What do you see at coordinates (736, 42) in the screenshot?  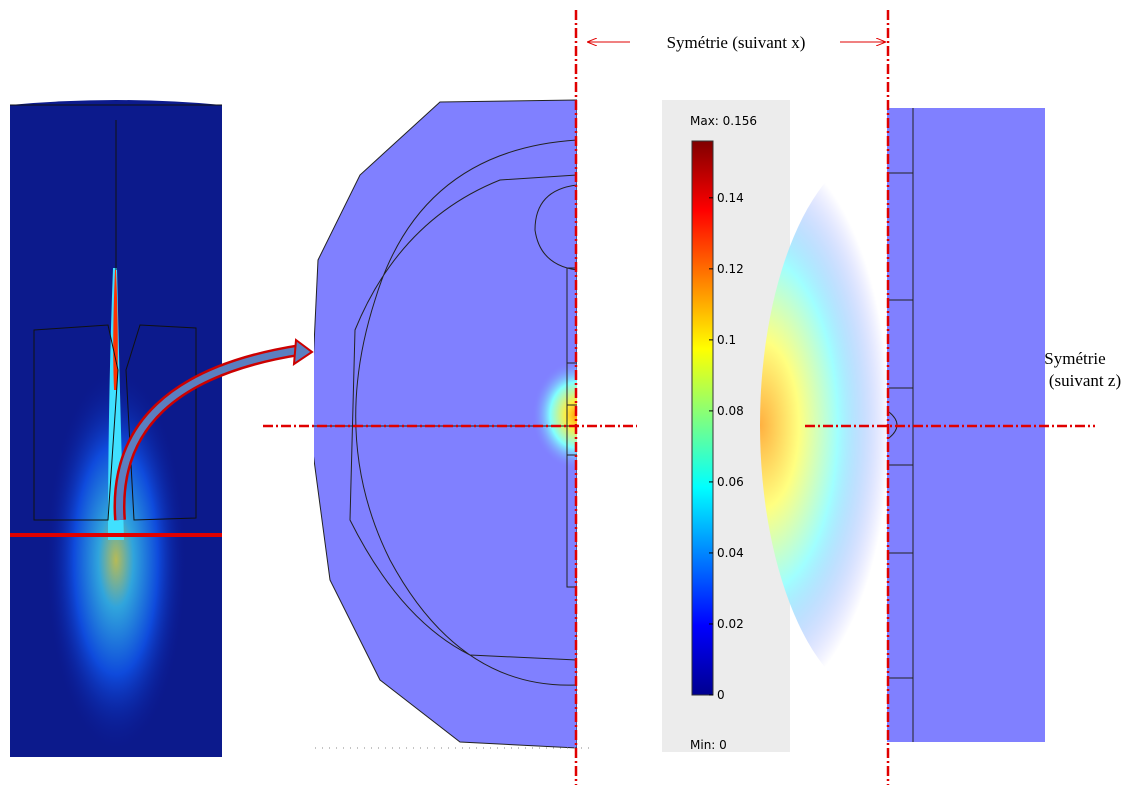 I see `annotation: Symétrie (suivant x)` at bounding box center [736, 42].